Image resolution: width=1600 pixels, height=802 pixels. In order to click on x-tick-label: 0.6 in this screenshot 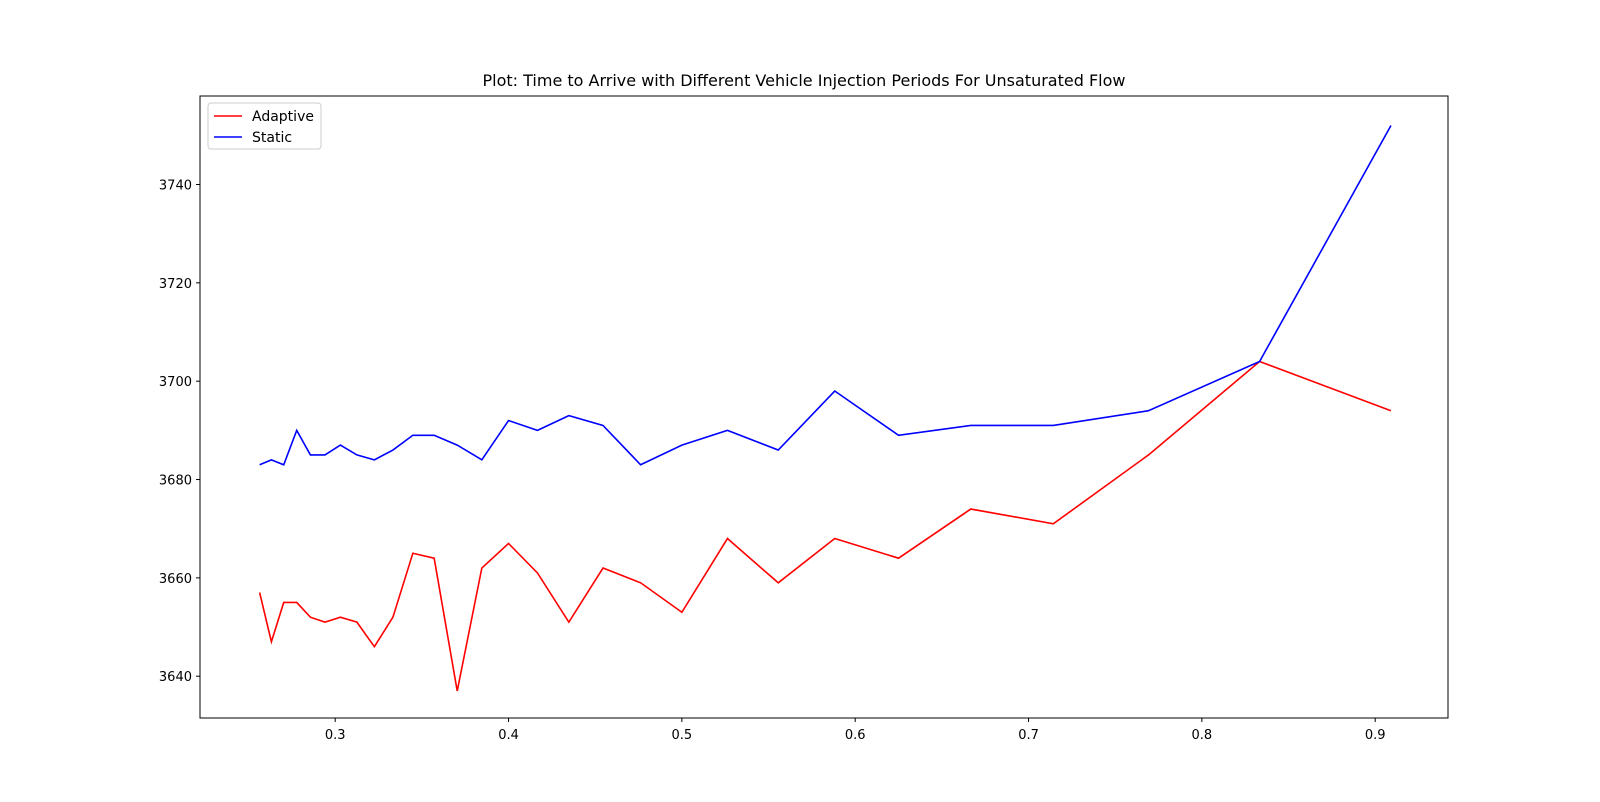, I will do `click(855, 735)`.